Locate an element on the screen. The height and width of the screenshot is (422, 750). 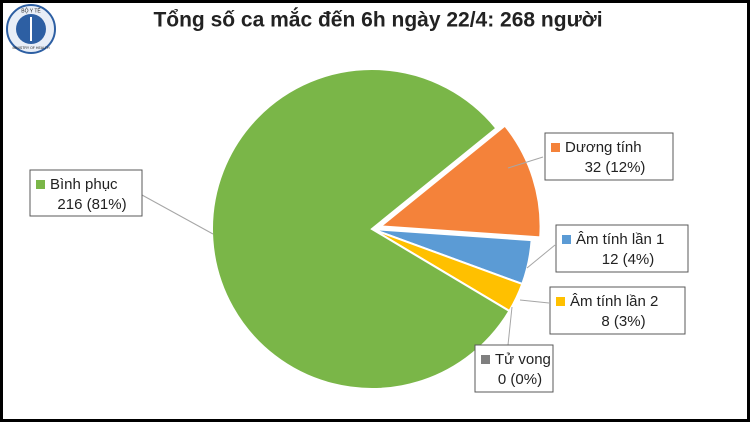
logo: BỘ Y TẾ MINISTRY OF HEALTH is located at coordinates (31, 29).